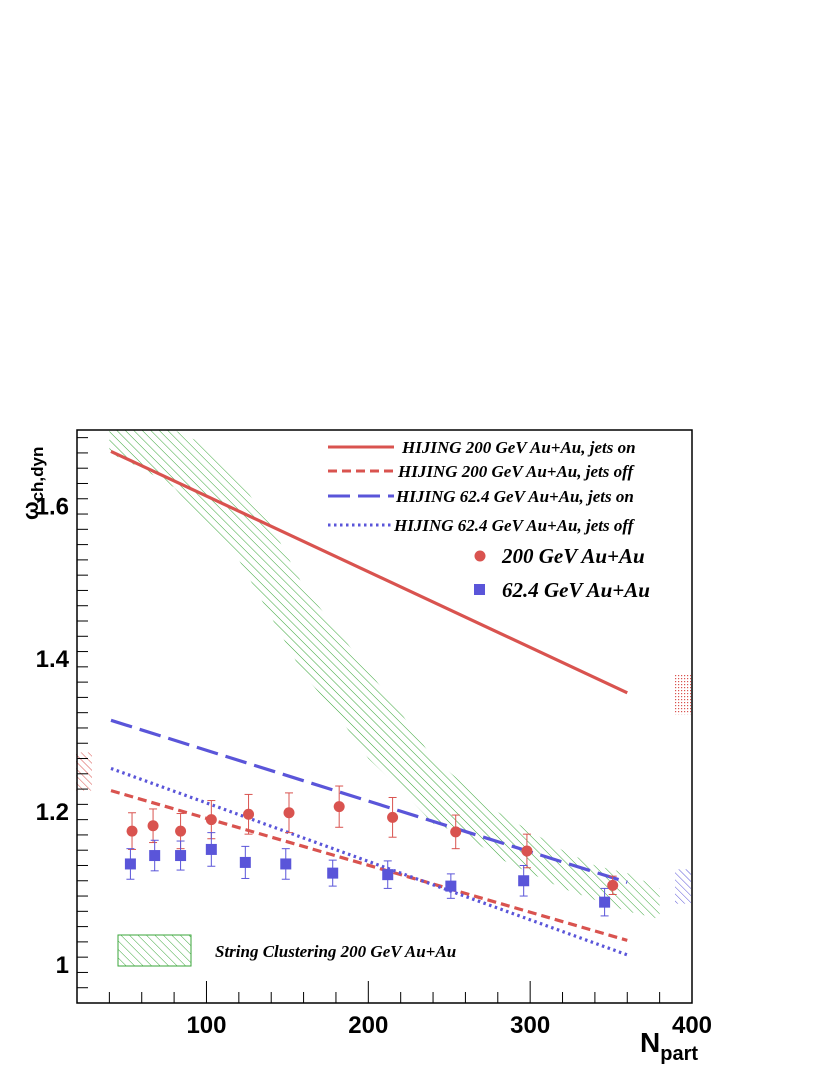 This screenshot has height=1075, width=830. I want to click on x-tick-label-1: 200, so click(368, 1025).